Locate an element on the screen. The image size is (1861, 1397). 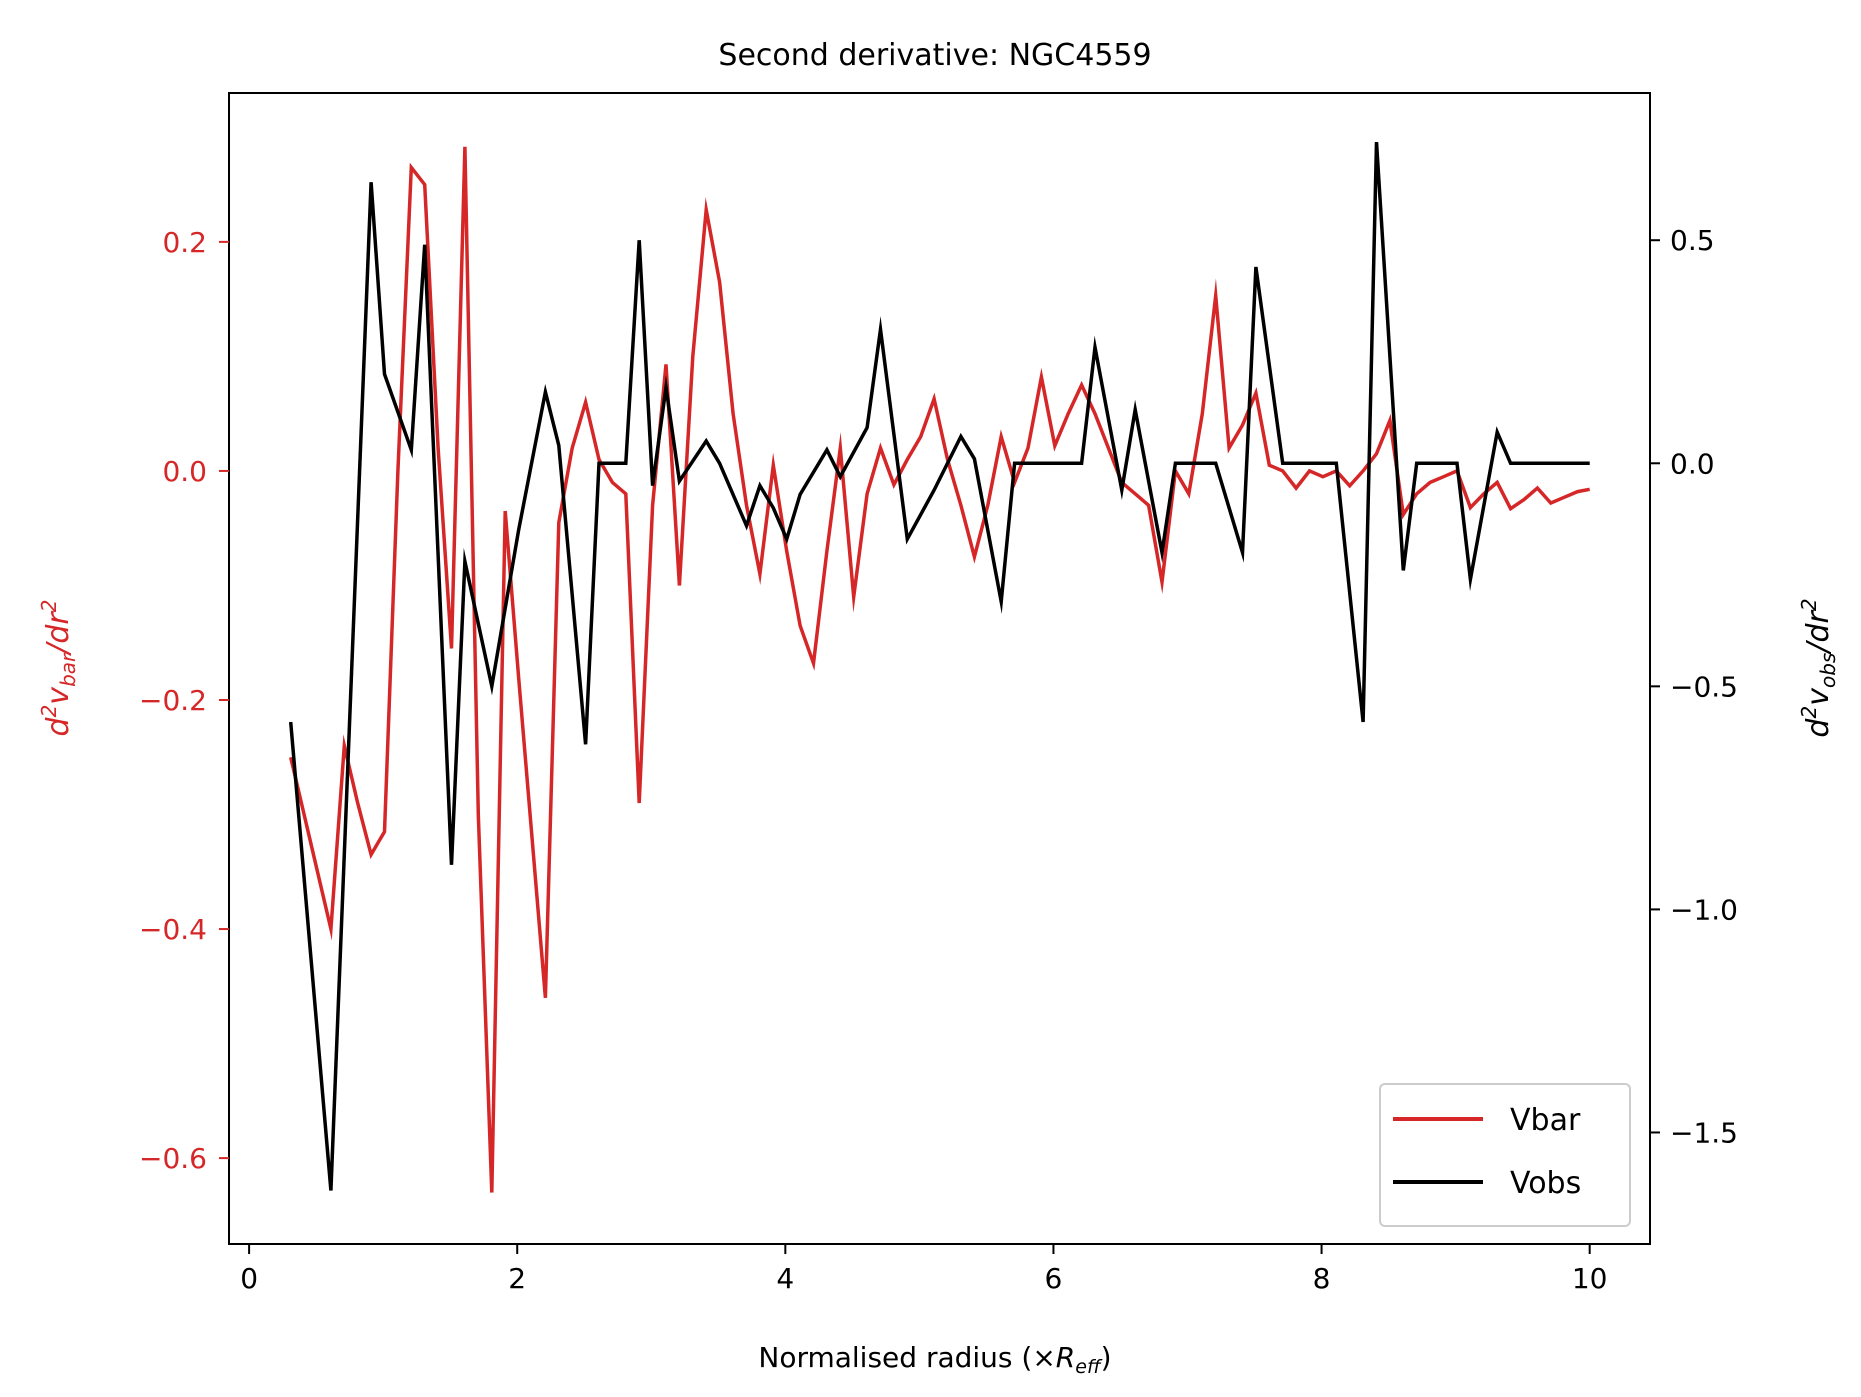
x-axis-label: Normalised radius (×Reff) is located at coordinates (934, 1359).